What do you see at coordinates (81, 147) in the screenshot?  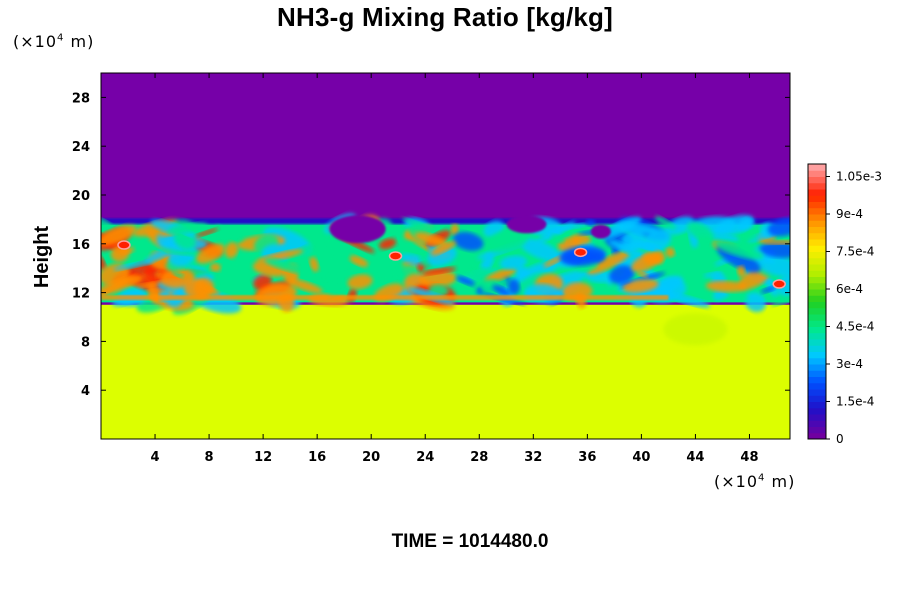 I see `y-tick-label: 24` at bounding box center [81, 147].